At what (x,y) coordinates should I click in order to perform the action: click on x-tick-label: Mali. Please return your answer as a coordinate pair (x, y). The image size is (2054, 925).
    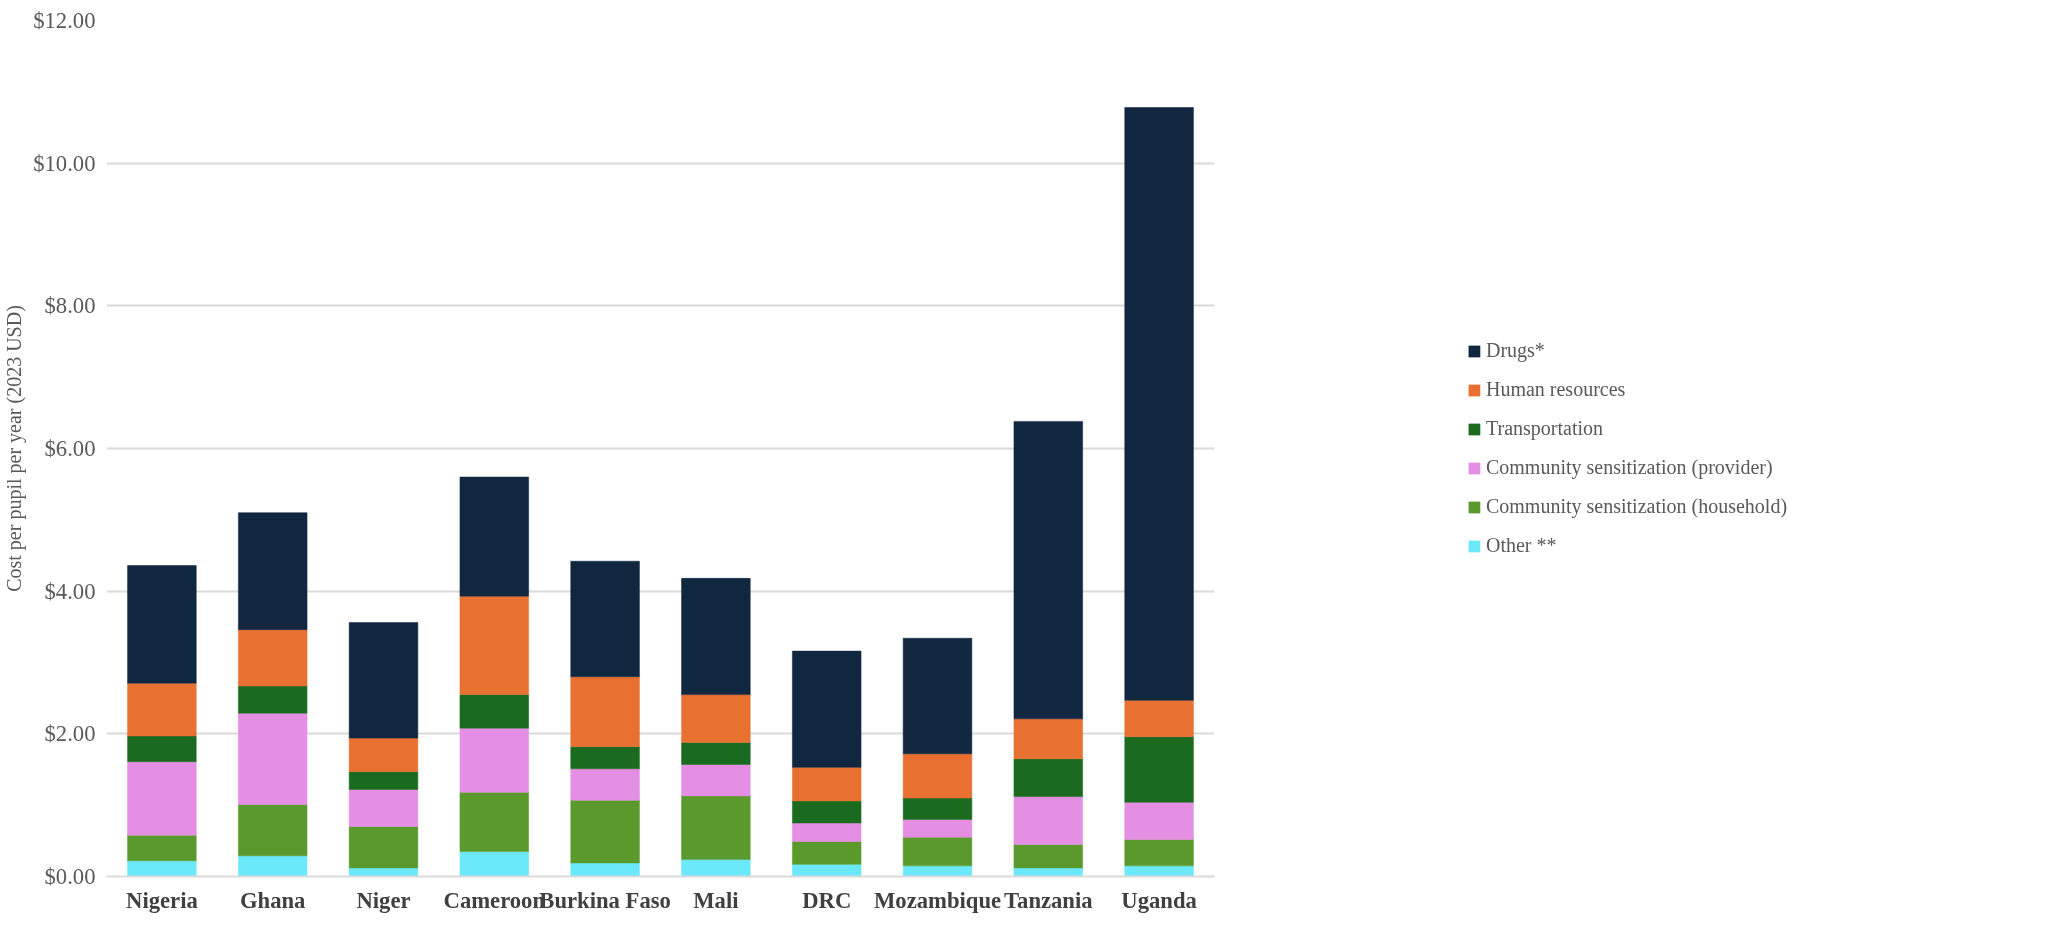
    Looking at the image, I should click on (716, 900).